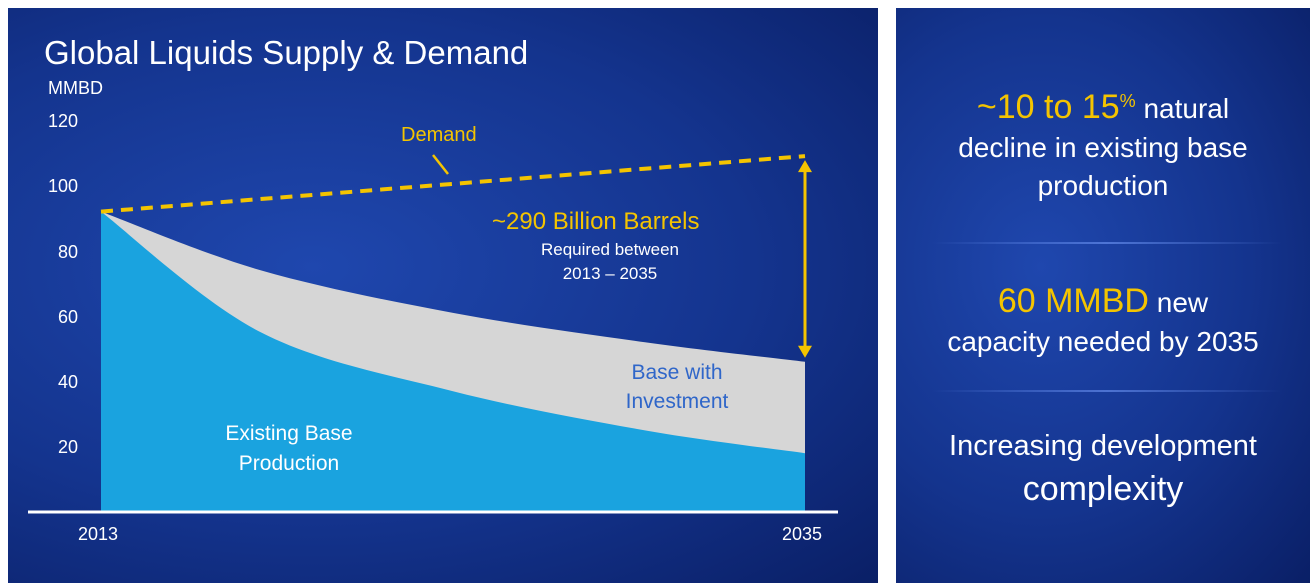  I want to click on gap-annotation-line1: Required between, so click(610, 249).